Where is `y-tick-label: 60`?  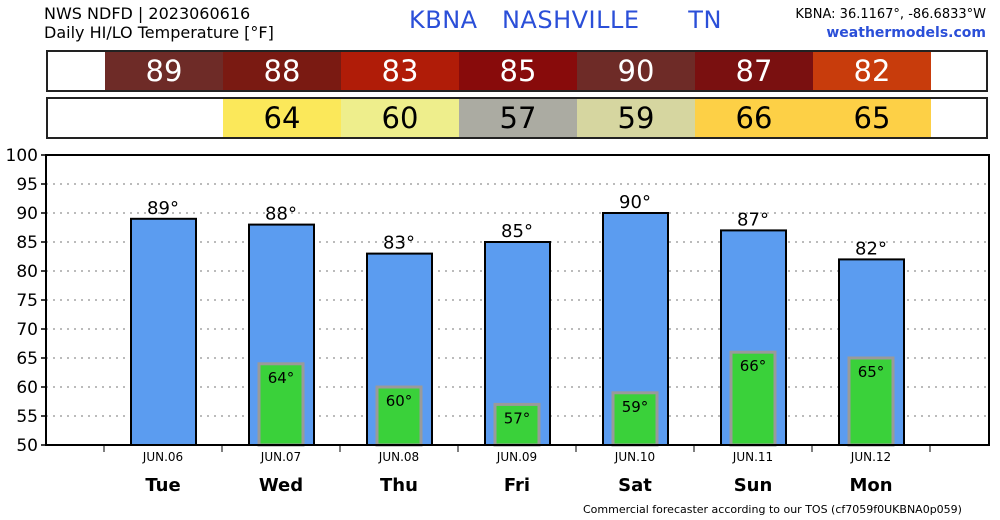
y-tick-label: 60 is located at coordinates (27, 388).